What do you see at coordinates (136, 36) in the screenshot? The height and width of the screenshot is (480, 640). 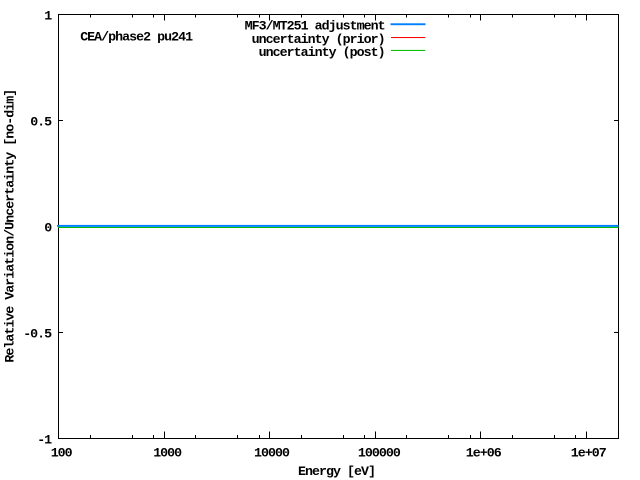 I see `svg-text: CEA/phase2 pu241` at bounding box center [136, 36].